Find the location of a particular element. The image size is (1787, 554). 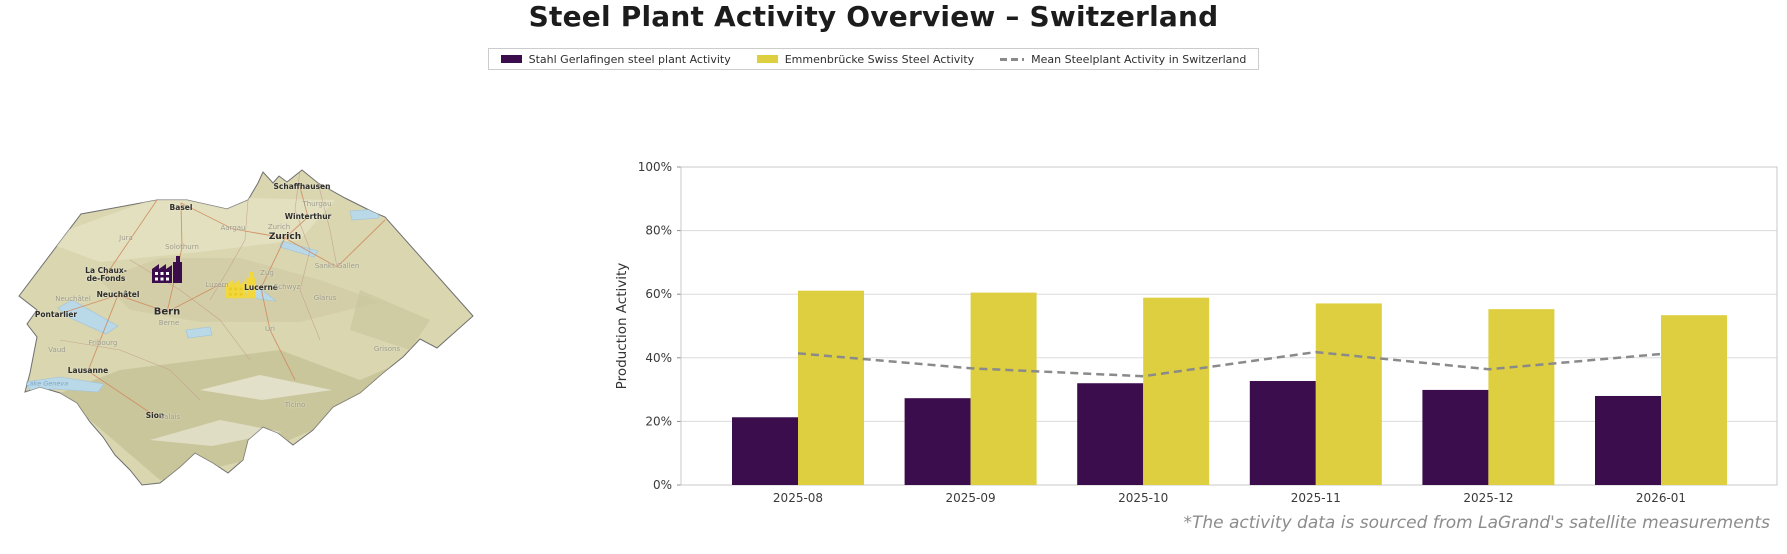

lake-constance is located at coordinates (364, 214).